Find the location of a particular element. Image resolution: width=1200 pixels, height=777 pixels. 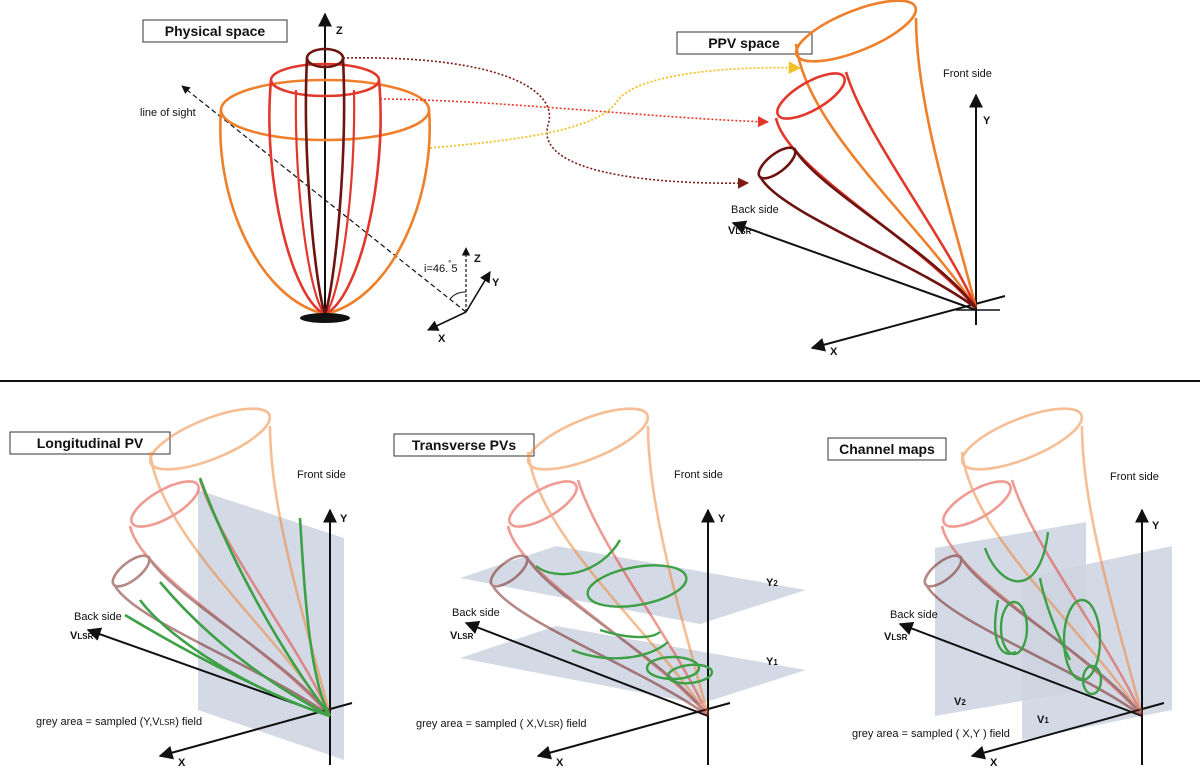

middle-mapping-arrow is located at coordinates (574, 113).